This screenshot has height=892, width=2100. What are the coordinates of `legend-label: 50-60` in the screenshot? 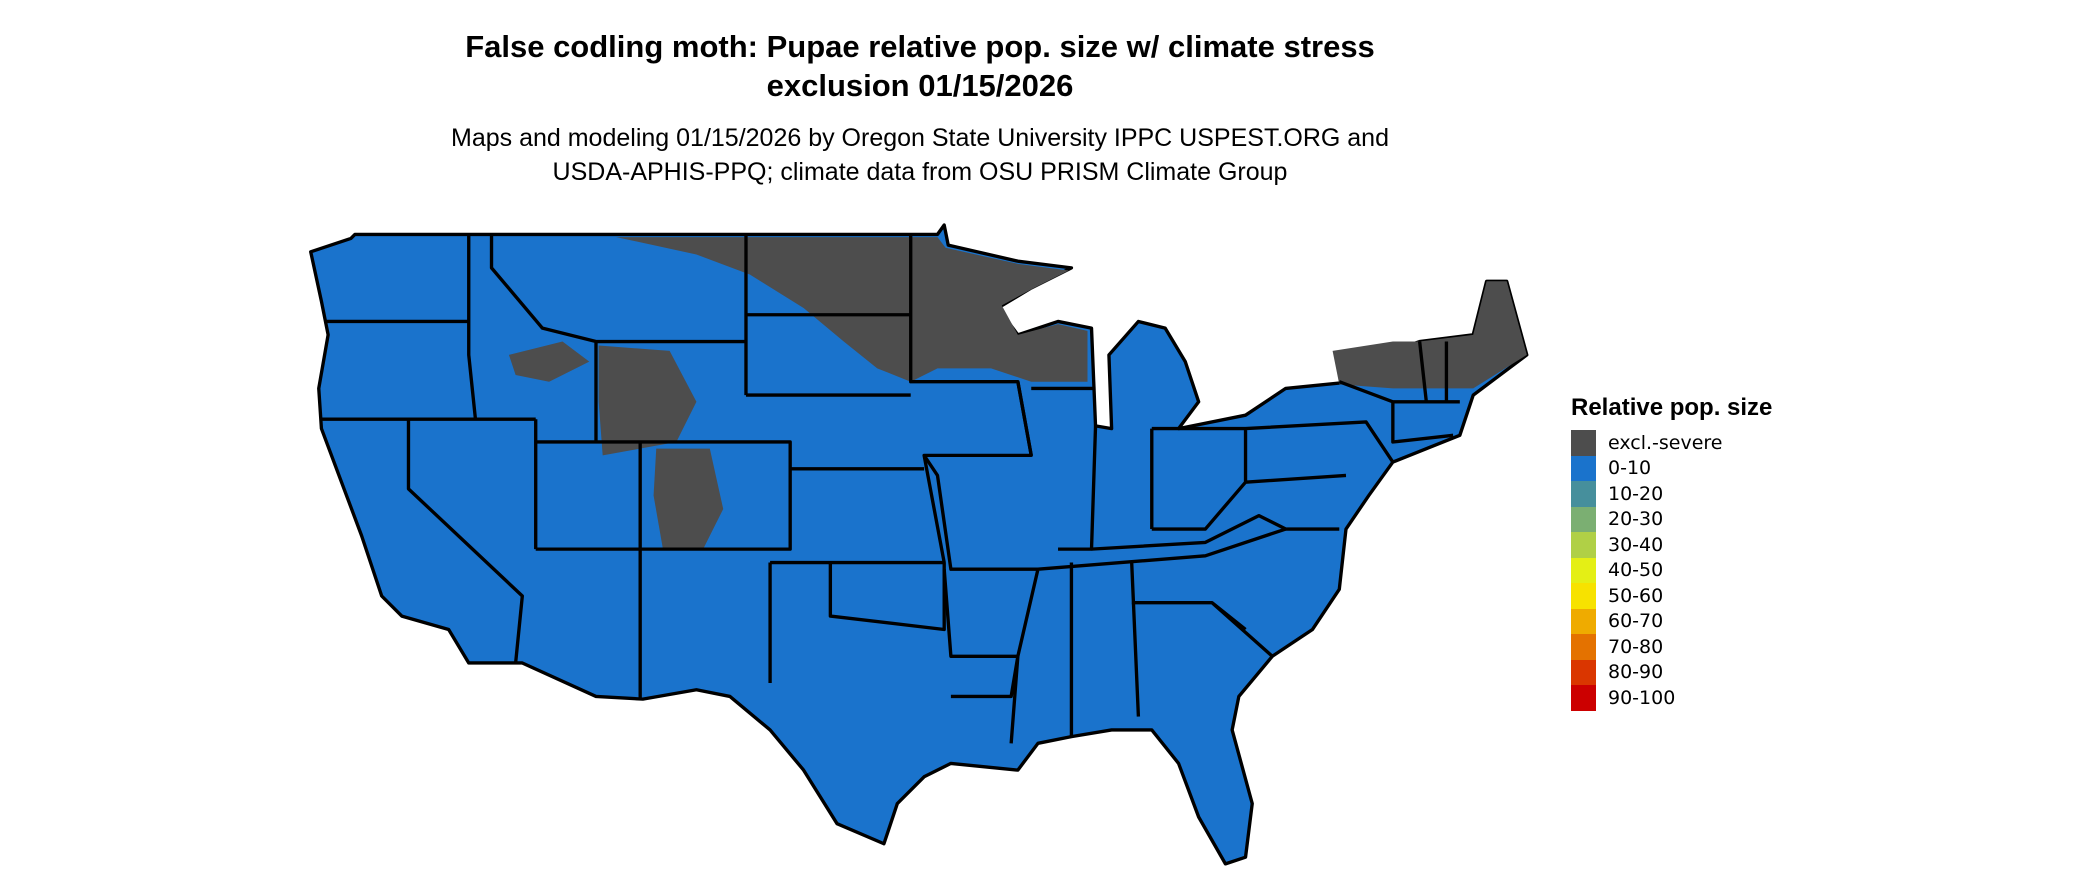 It's located at (1636, 595).